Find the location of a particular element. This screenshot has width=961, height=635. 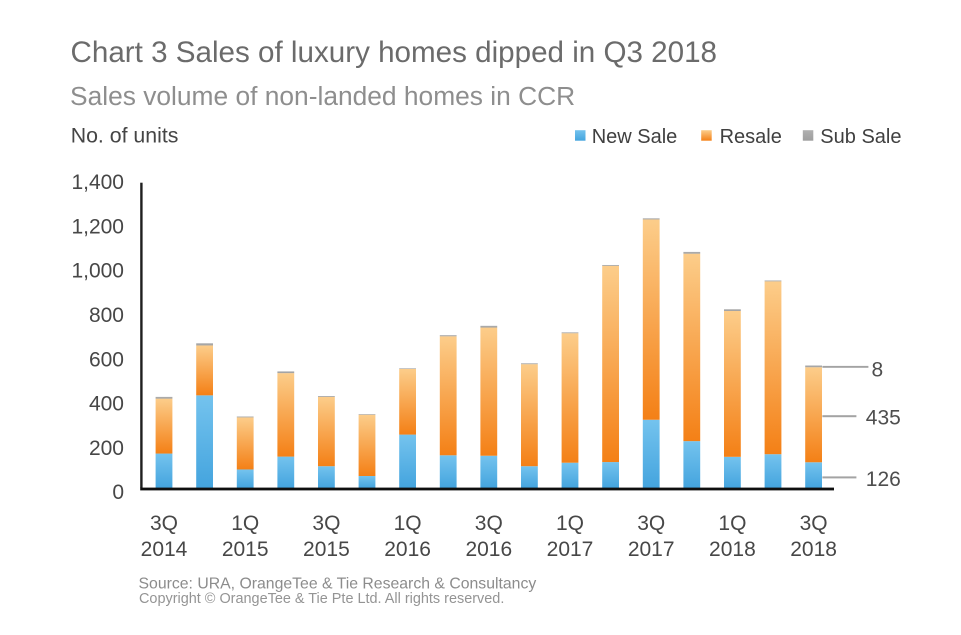

svg-text: Resale is located at coordinates (751, 137).